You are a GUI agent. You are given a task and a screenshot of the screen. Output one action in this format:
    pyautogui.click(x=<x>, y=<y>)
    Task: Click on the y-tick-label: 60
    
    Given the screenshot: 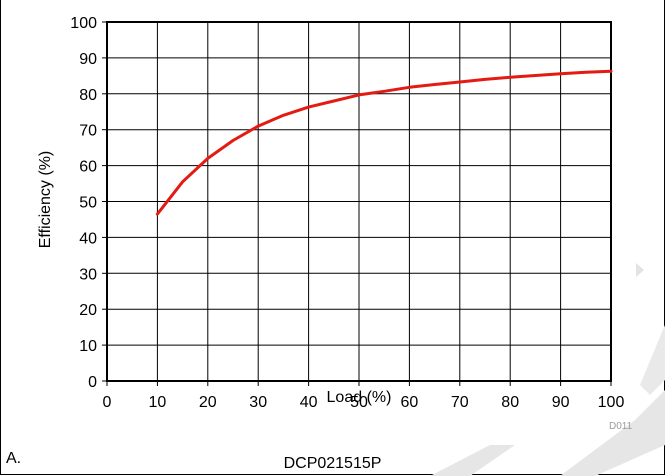 What is the action you would take?
    pyautogui.click(x=88, y=167)
    